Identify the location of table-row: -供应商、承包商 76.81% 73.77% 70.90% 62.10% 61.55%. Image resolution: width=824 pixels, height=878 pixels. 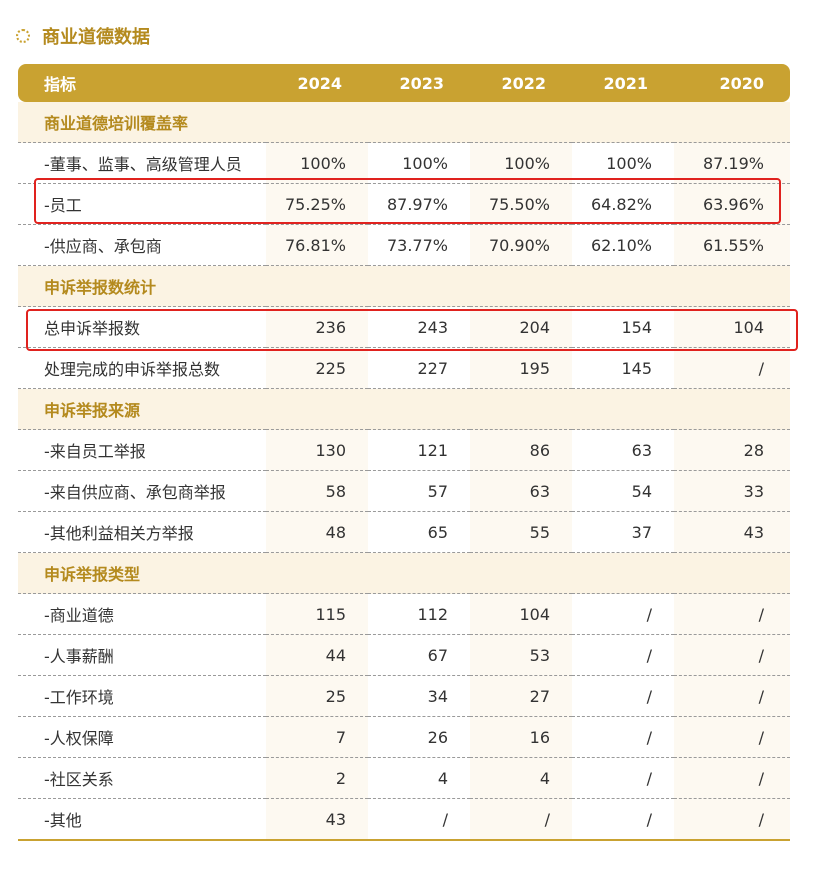
(404, 245).